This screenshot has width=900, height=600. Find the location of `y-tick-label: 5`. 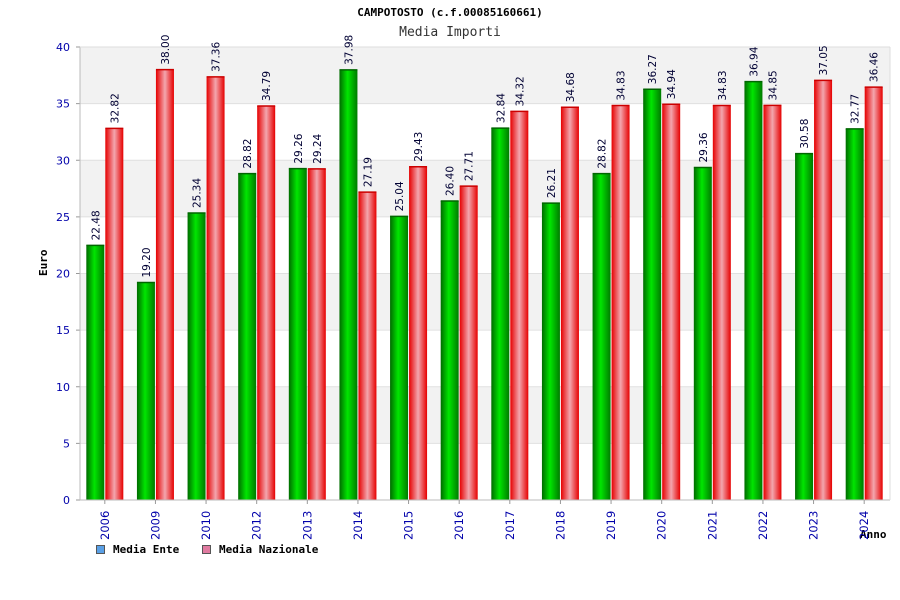

y-tick-label: 5 is located at coordinates (66, 443).